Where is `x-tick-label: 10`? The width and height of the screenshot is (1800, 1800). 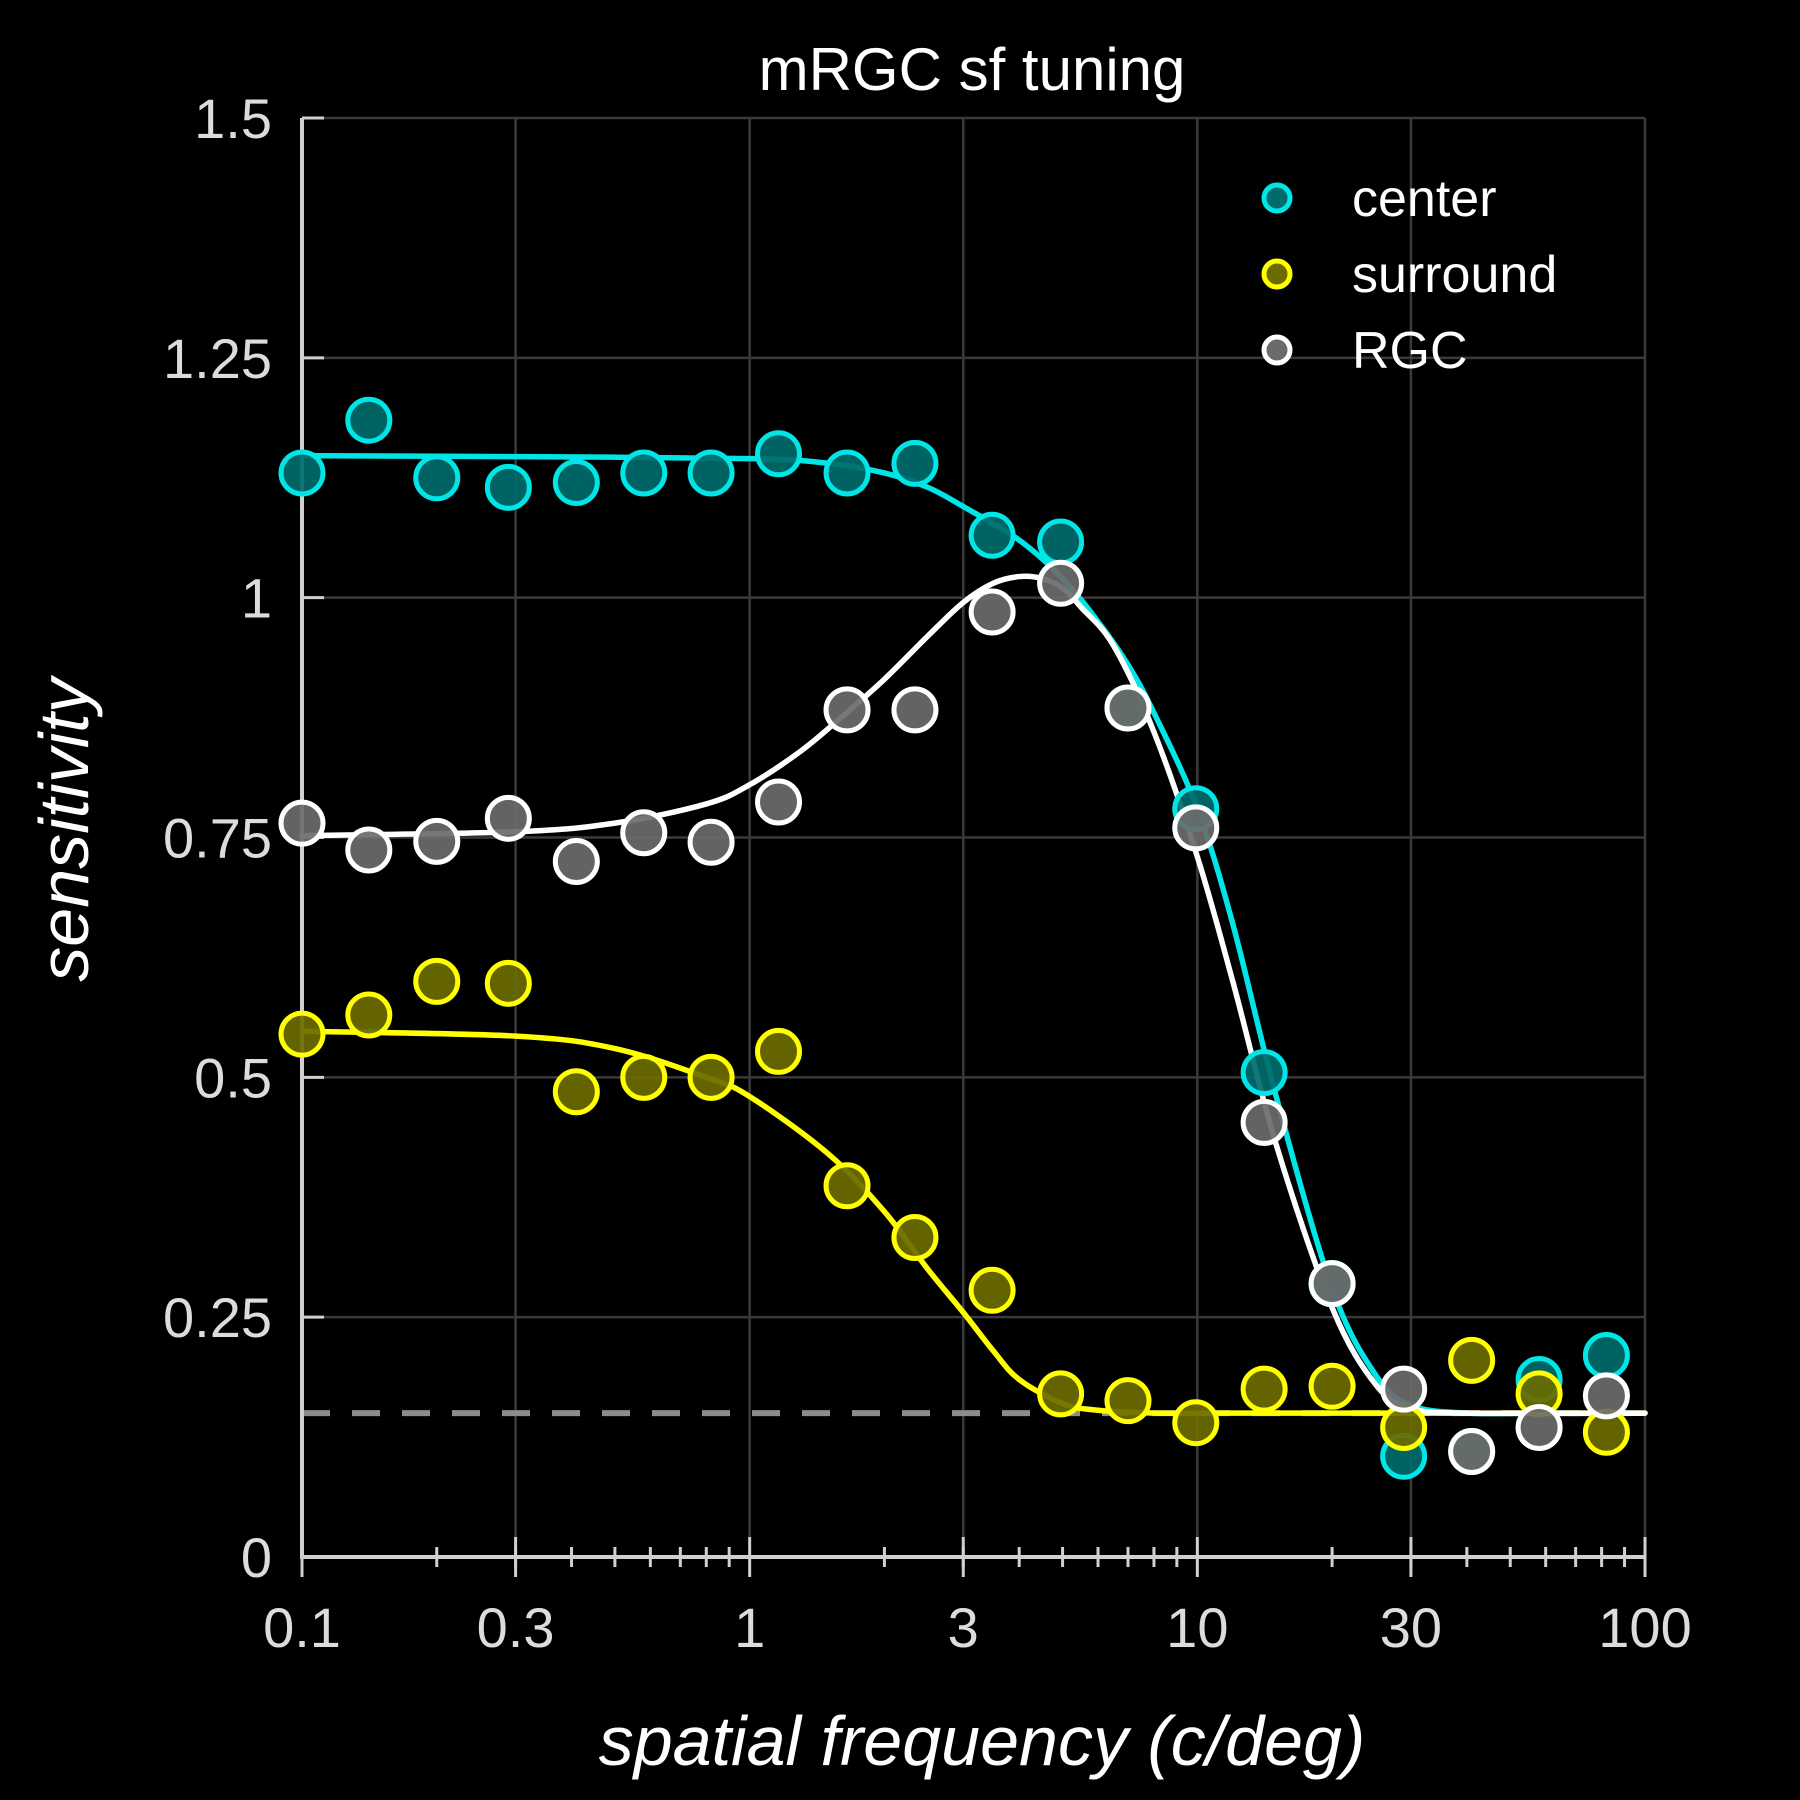
x-tick-label: 10 is located at coordinates (1197, 1627).